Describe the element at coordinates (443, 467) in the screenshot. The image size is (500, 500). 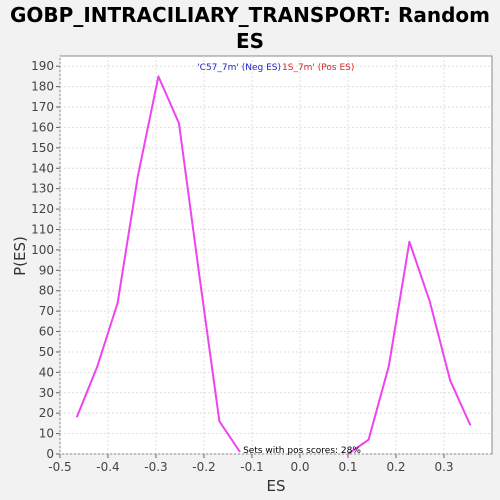
I see `x-tick-label: 0.3` at that location.